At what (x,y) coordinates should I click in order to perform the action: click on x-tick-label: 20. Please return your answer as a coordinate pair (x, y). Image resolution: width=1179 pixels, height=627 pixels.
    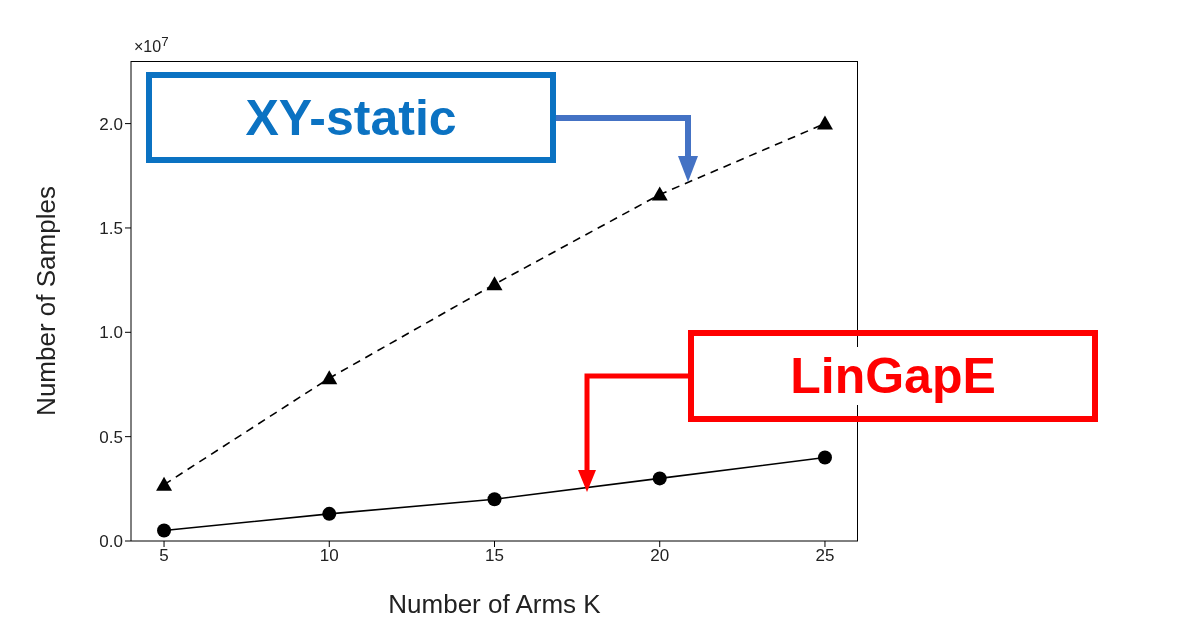
    Looking at the image, I should click on (660, 556).